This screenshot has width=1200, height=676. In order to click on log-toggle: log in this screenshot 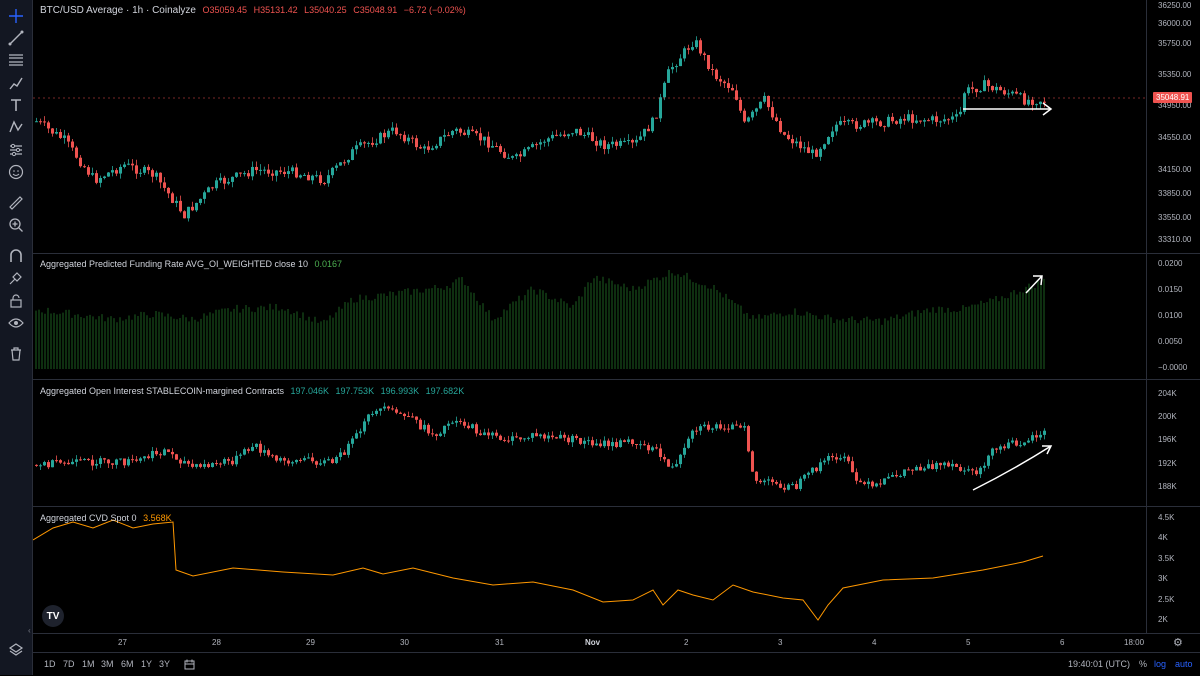, I will do `click(1160, 664)`.